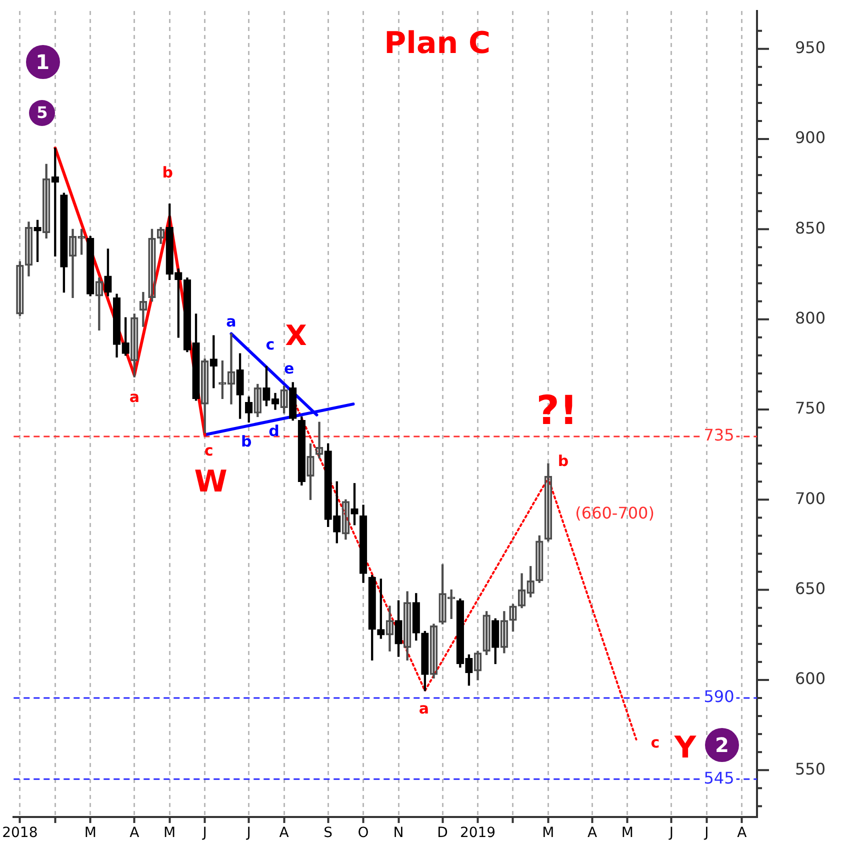  I want to click on y-tick-label: 950, so click(810, 48).